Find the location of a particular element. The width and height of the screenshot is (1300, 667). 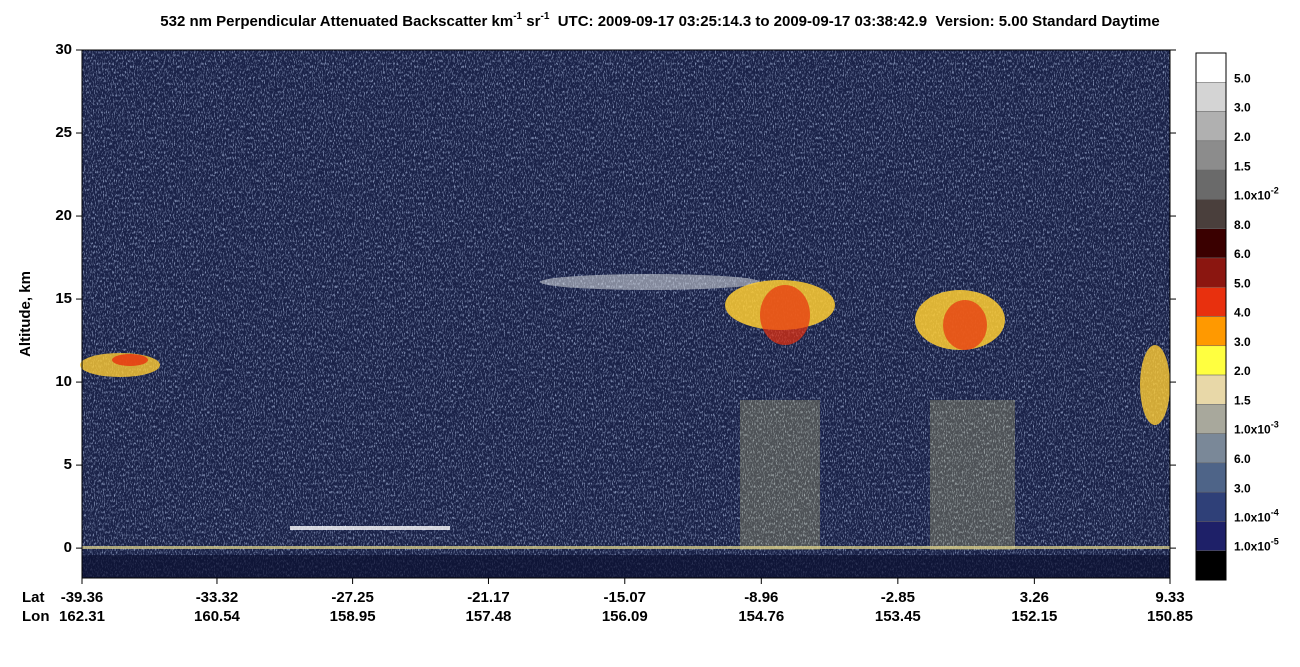

x-tick-label: -8.96 is located at coordinates (761, 597).